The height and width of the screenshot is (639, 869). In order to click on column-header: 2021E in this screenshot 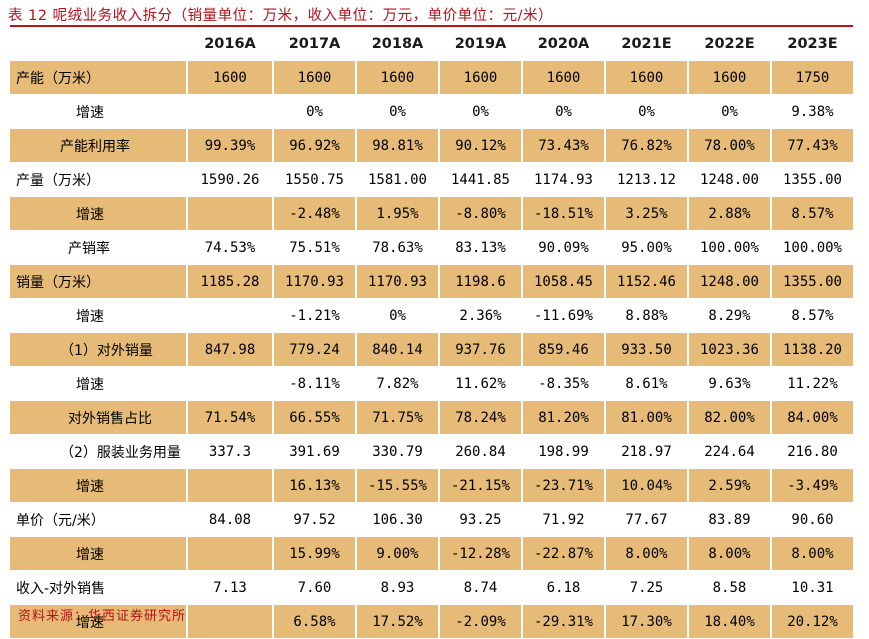, I will do `click(646, 44)`.